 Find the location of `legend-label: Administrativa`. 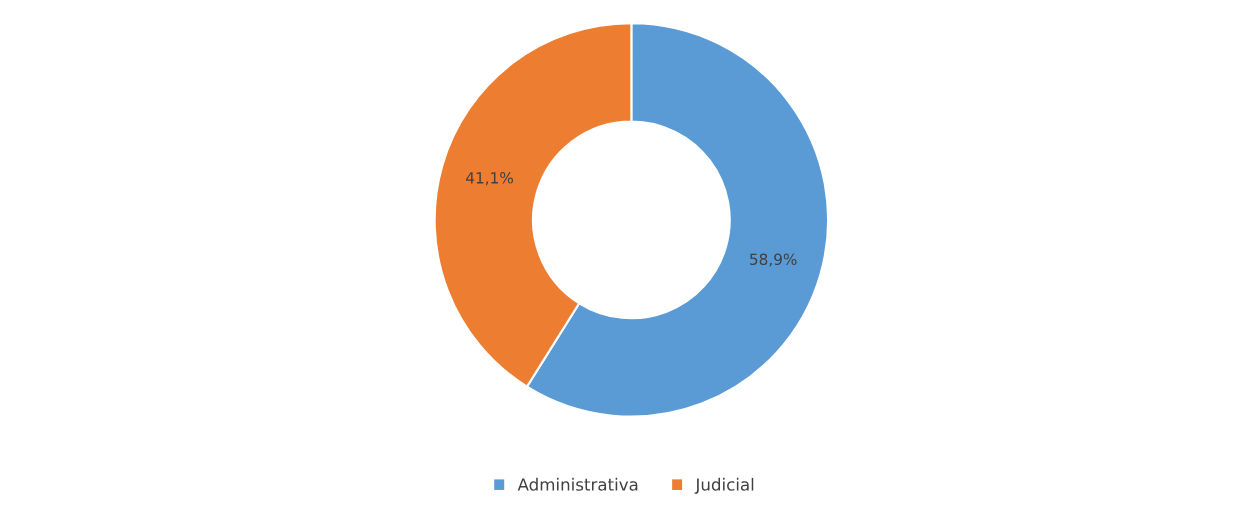

legend-label: Administrativa is located at coordinates (577, 484).